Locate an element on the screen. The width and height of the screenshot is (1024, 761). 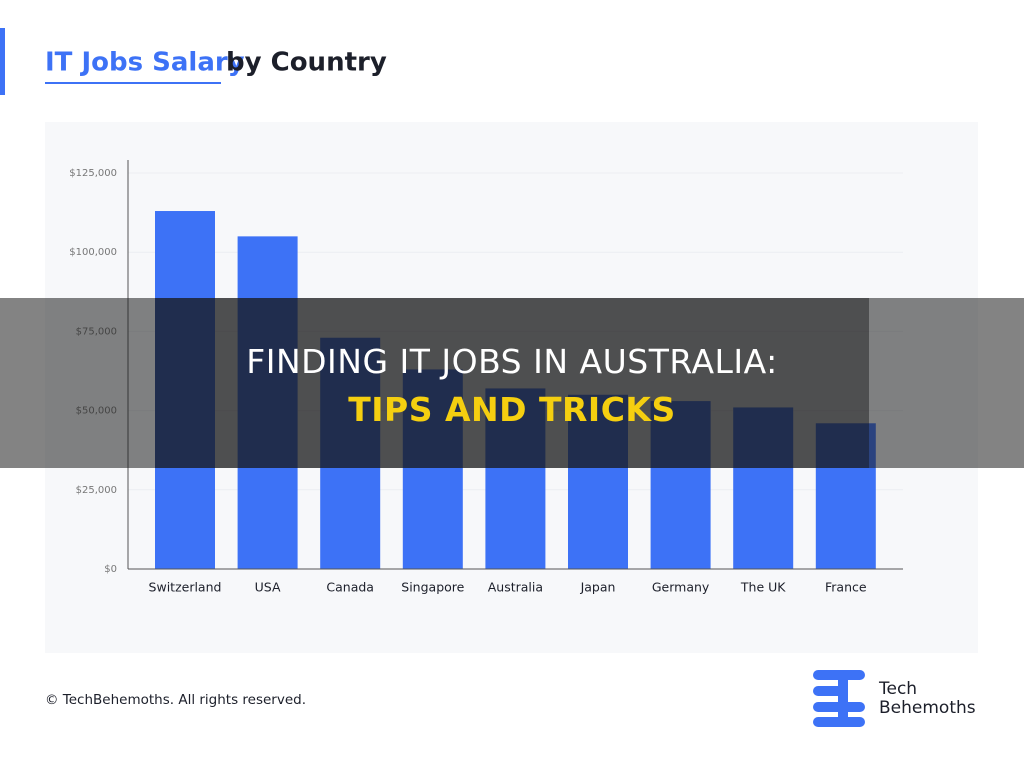
overlay-headline: FINDING IT JOBS IN AUSTRALIA: is located at coordinates (512, 361).